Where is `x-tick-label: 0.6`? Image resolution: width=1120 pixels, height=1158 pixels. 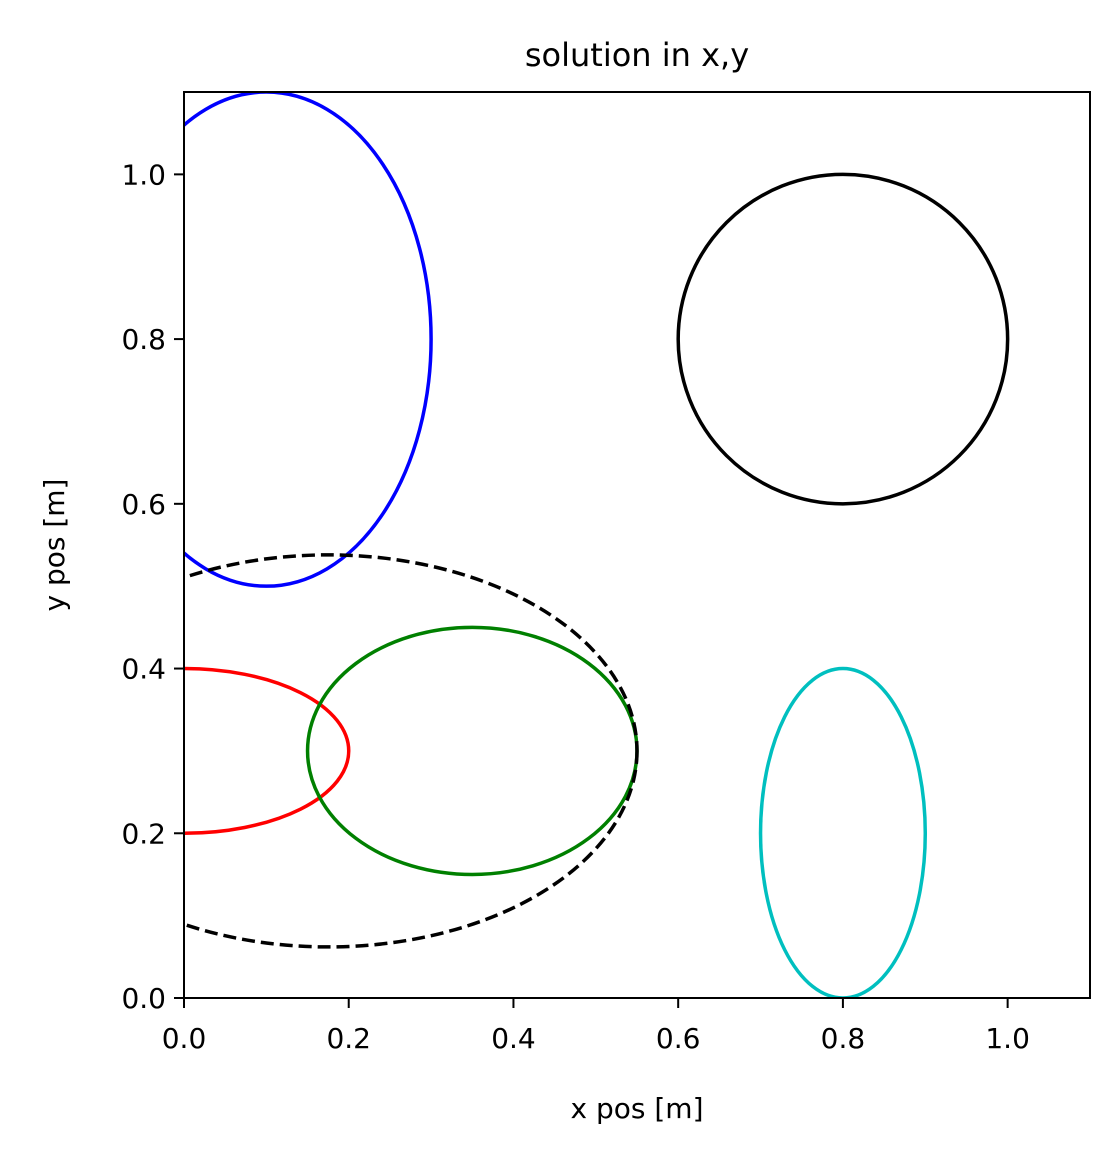 x-tick-label: 0.6 is located at coordinates (678, 1038).